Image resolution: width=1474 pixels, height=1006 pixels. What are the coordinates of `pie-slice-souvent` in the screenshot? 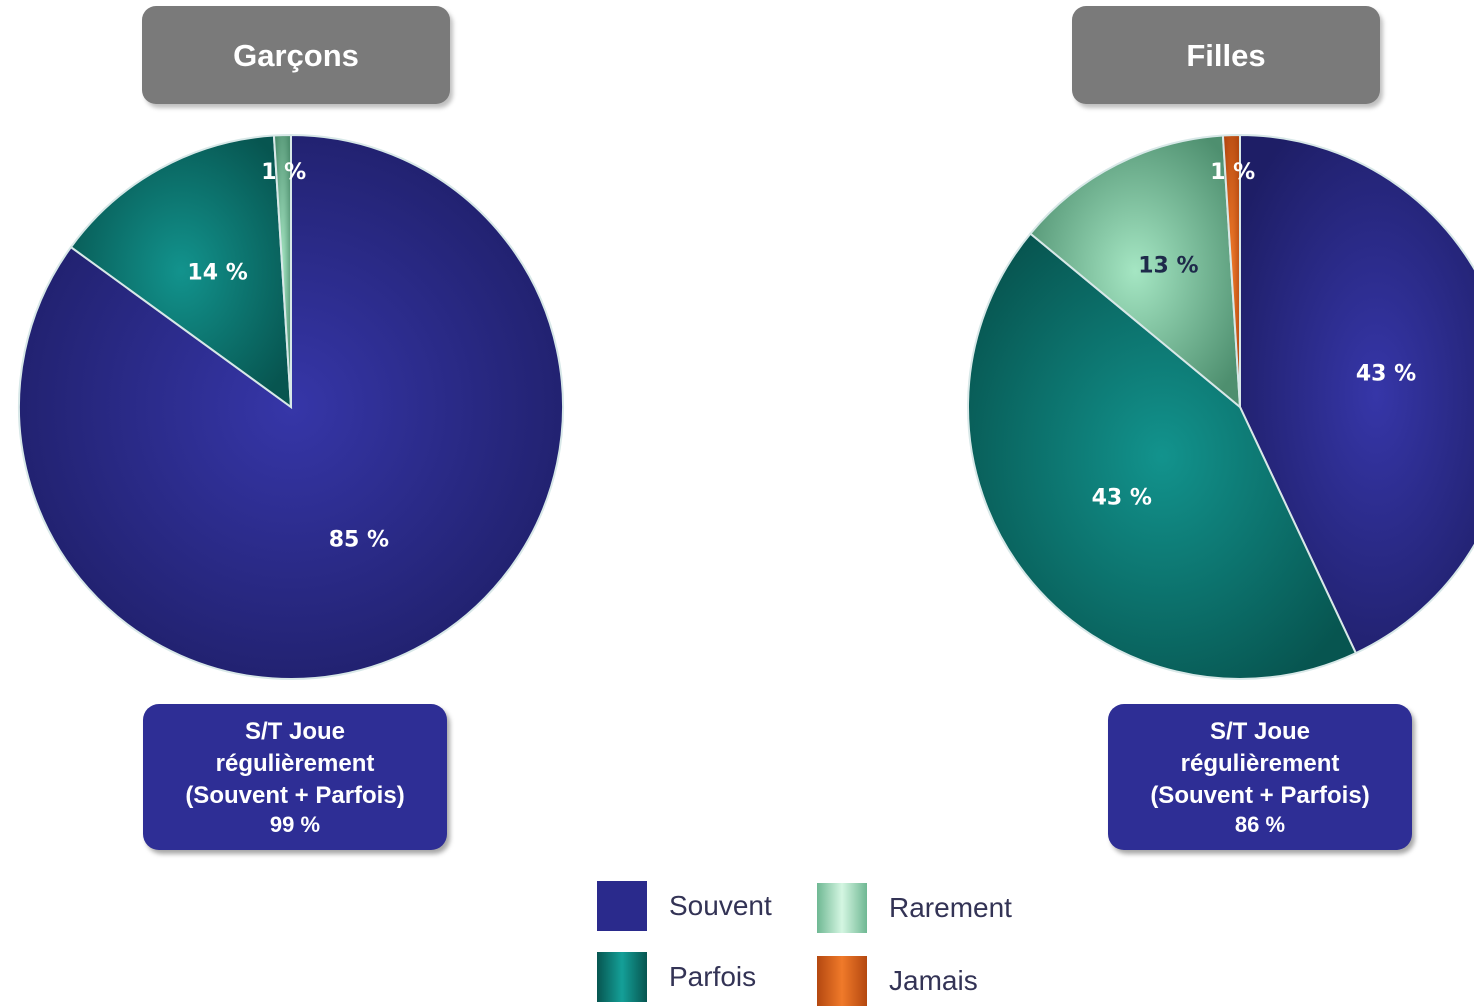 It's located at (1356, 394).